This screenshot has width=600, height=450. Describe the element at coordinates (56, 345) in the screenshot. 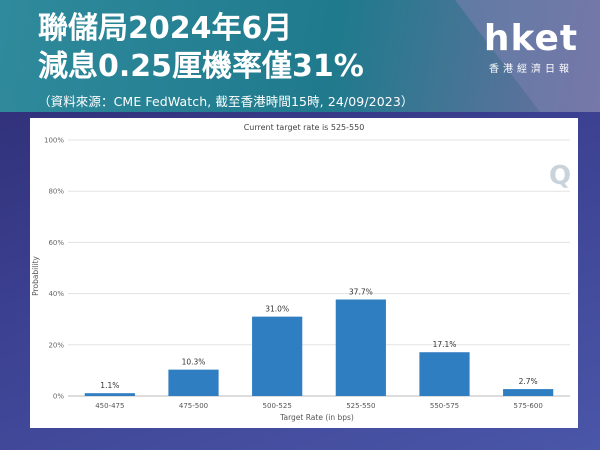

I see `y-tick-label: 20%` at that location.